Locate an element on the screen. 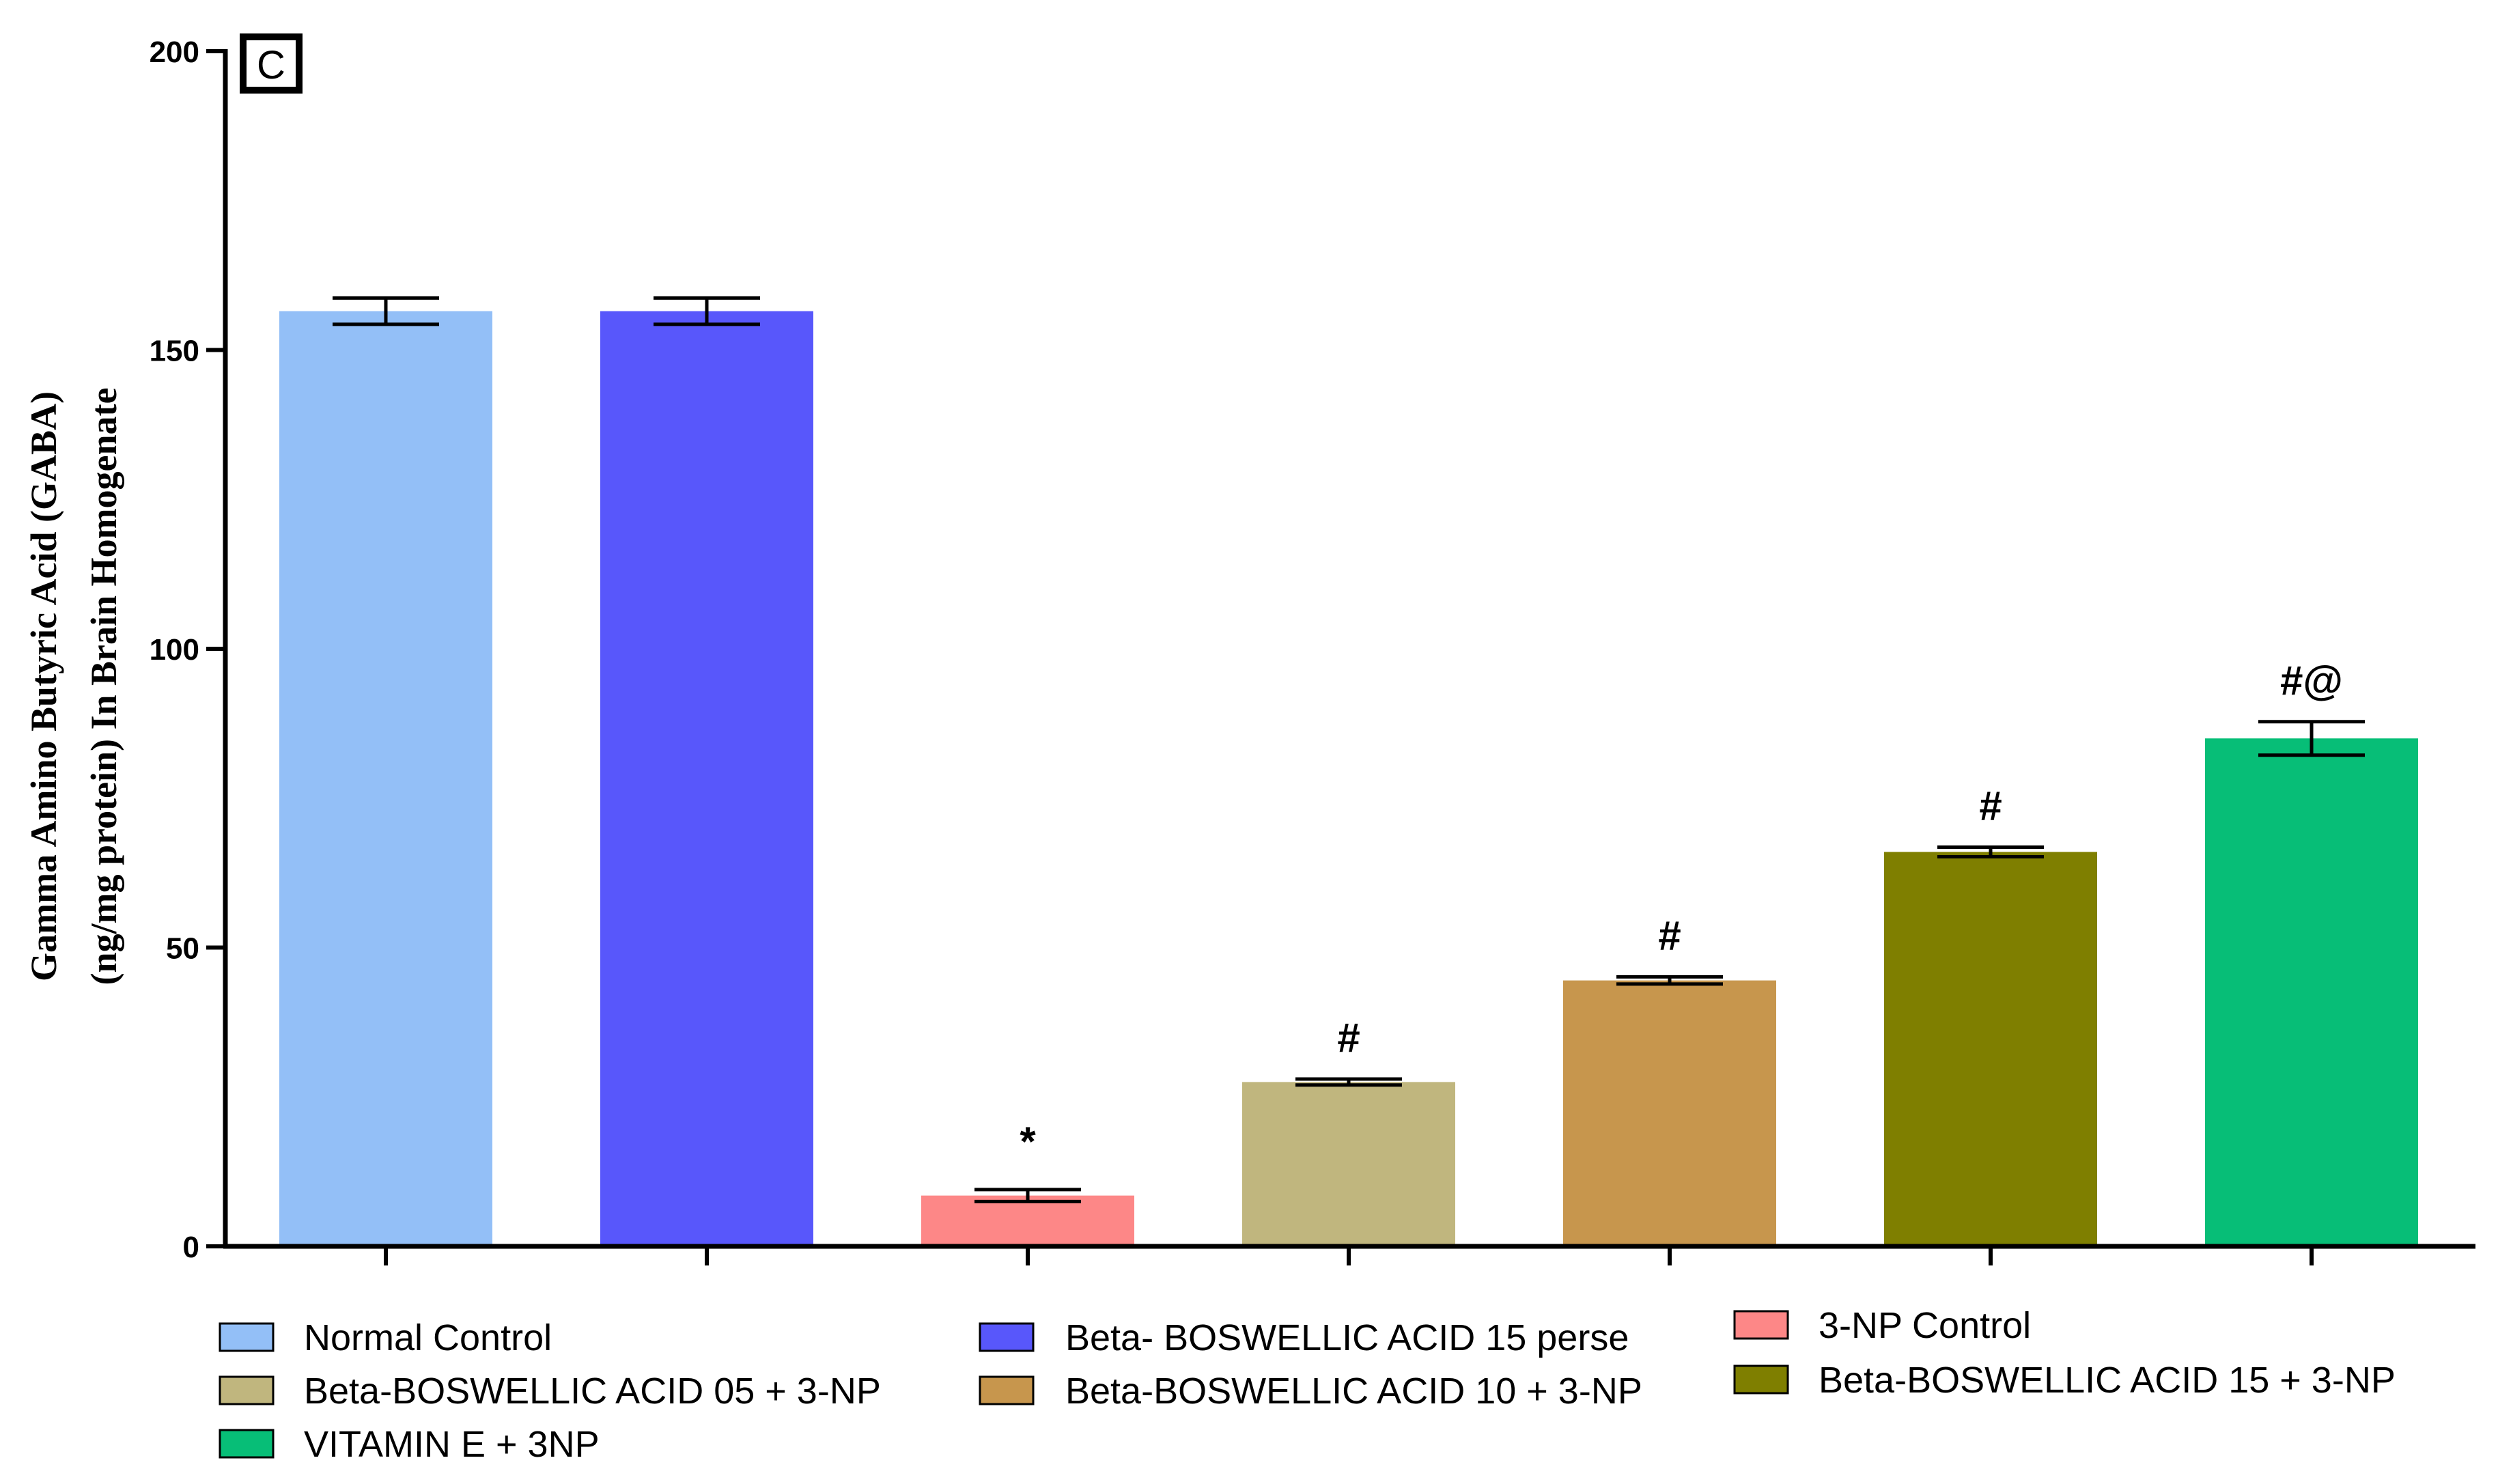 This screenshot has width=2498, height=1484. legend-item-7: VITAMIN E + 3NP is located at coordinates (409, 1444).